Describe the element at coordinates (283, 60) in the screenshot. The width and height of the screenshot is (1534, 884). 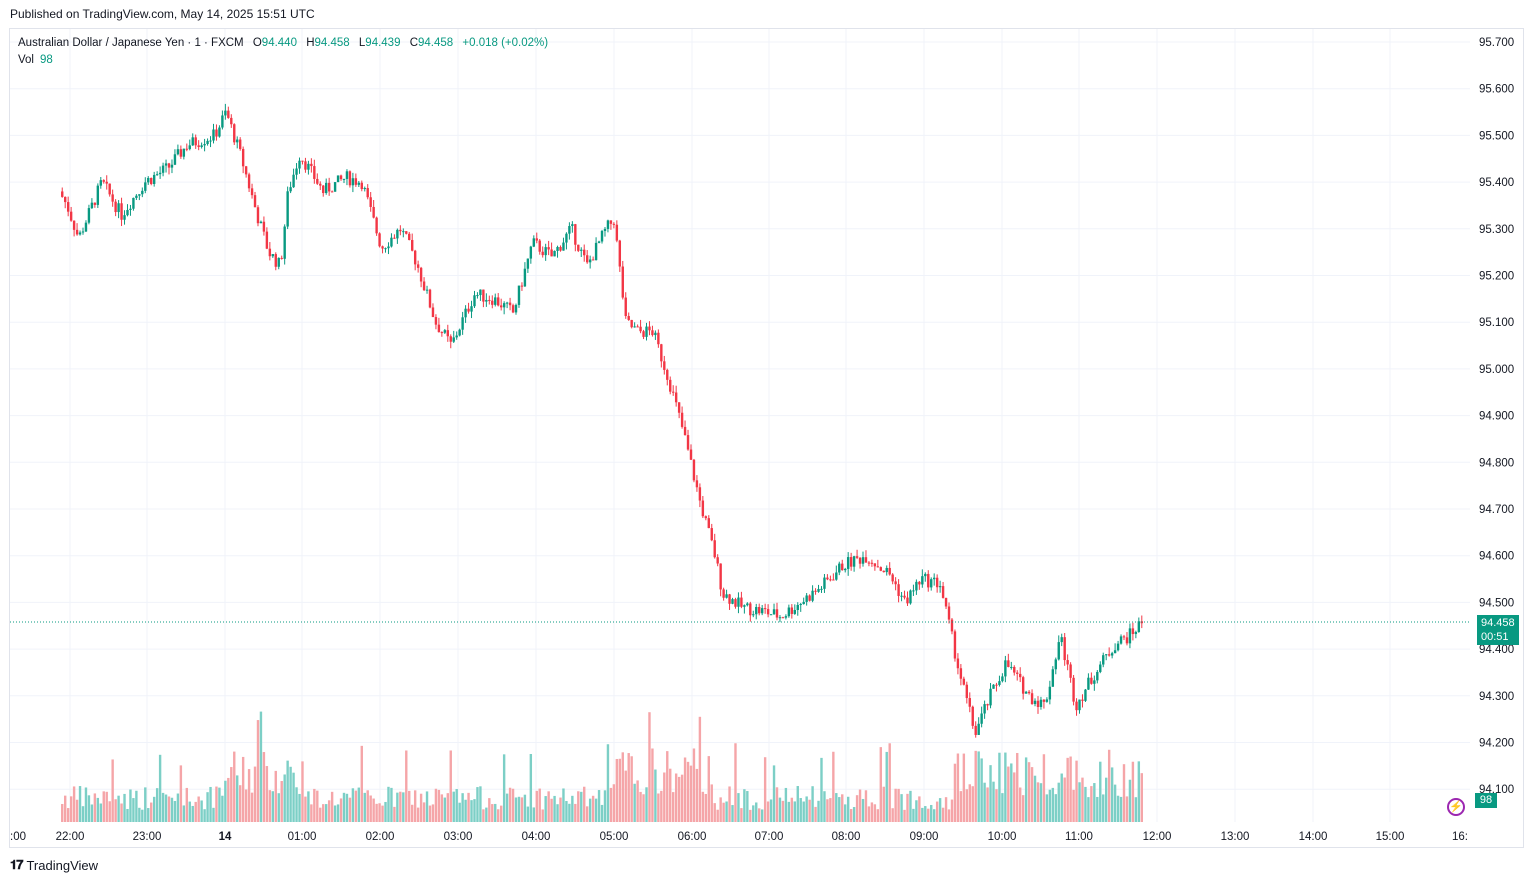
I see `legend-row-volume: Vol 98` at that location.